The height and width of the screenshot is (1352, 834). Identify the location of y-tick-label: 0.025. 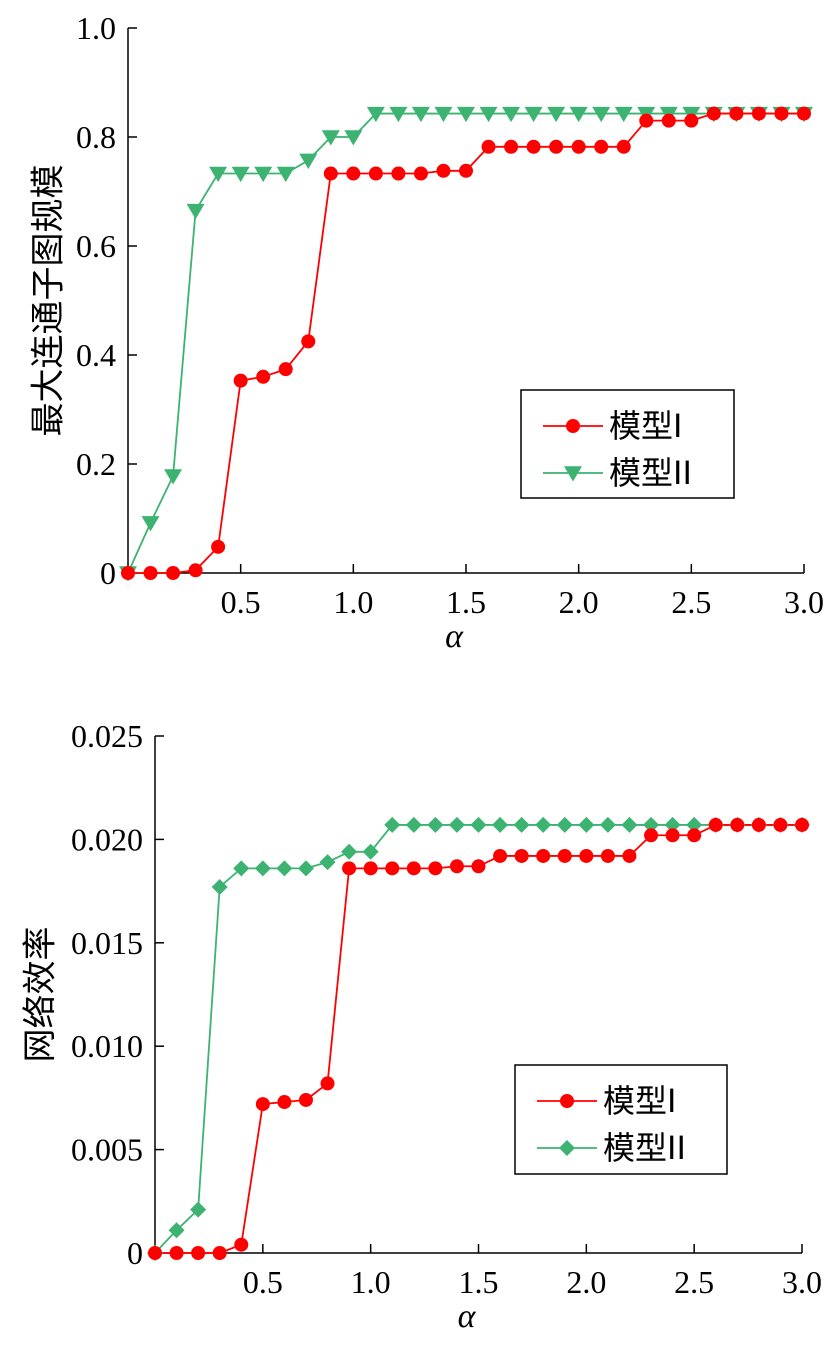
(107, 736).